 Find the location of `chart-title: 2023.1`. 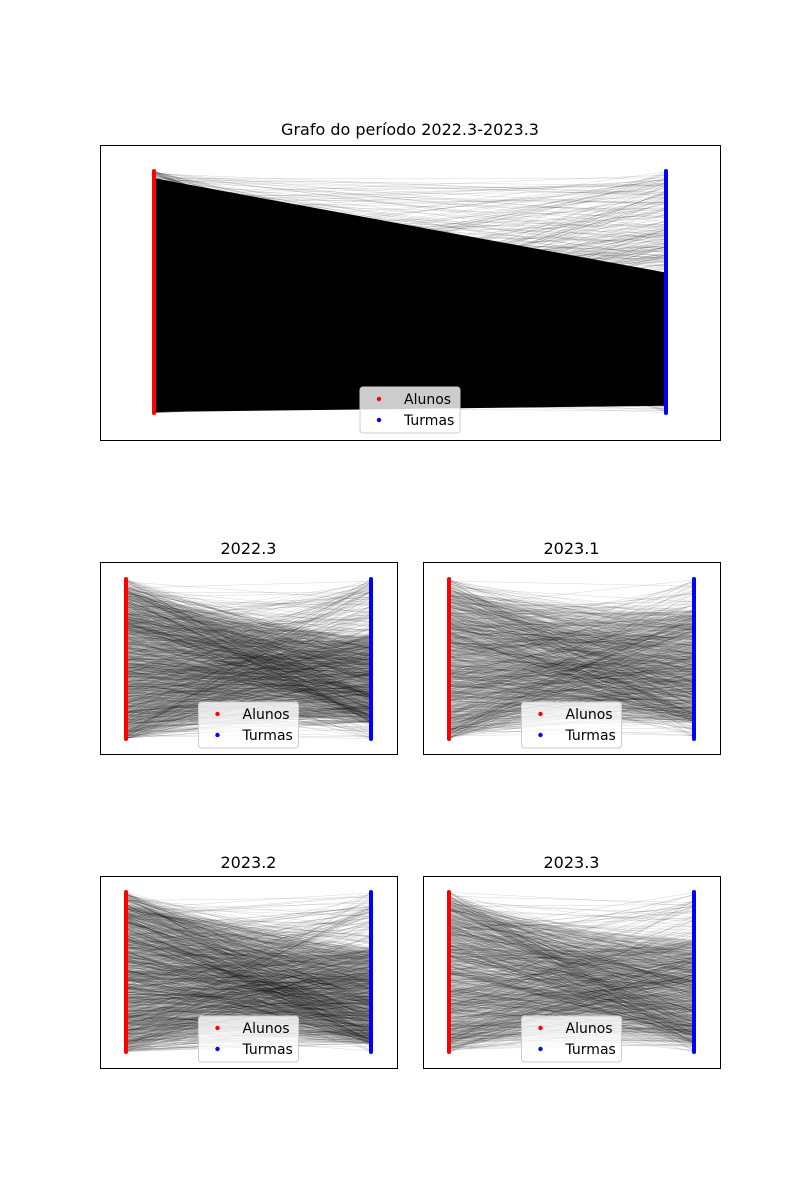

chart-title: 2023.1 is located at coordinates (572, 548).